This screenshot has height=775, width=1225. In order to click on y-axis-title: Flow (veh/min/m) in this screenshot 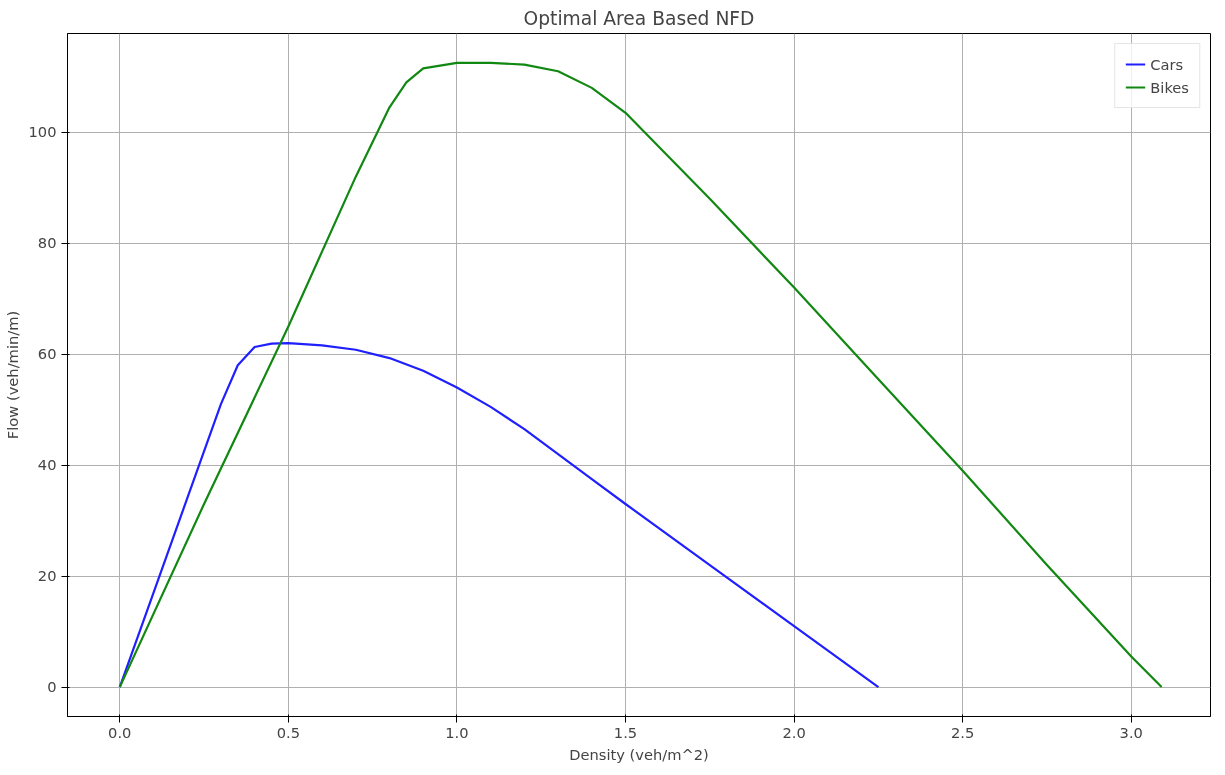, I will do `click(12, 375)`.